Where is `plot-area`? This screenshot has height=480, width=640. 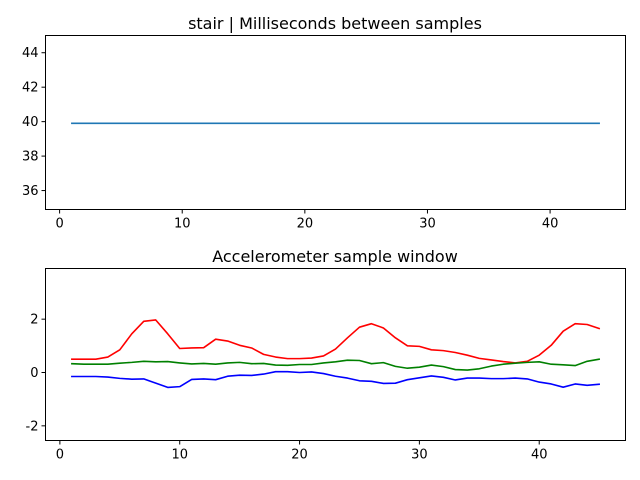
plot-area is located at coordinates (336, 354).